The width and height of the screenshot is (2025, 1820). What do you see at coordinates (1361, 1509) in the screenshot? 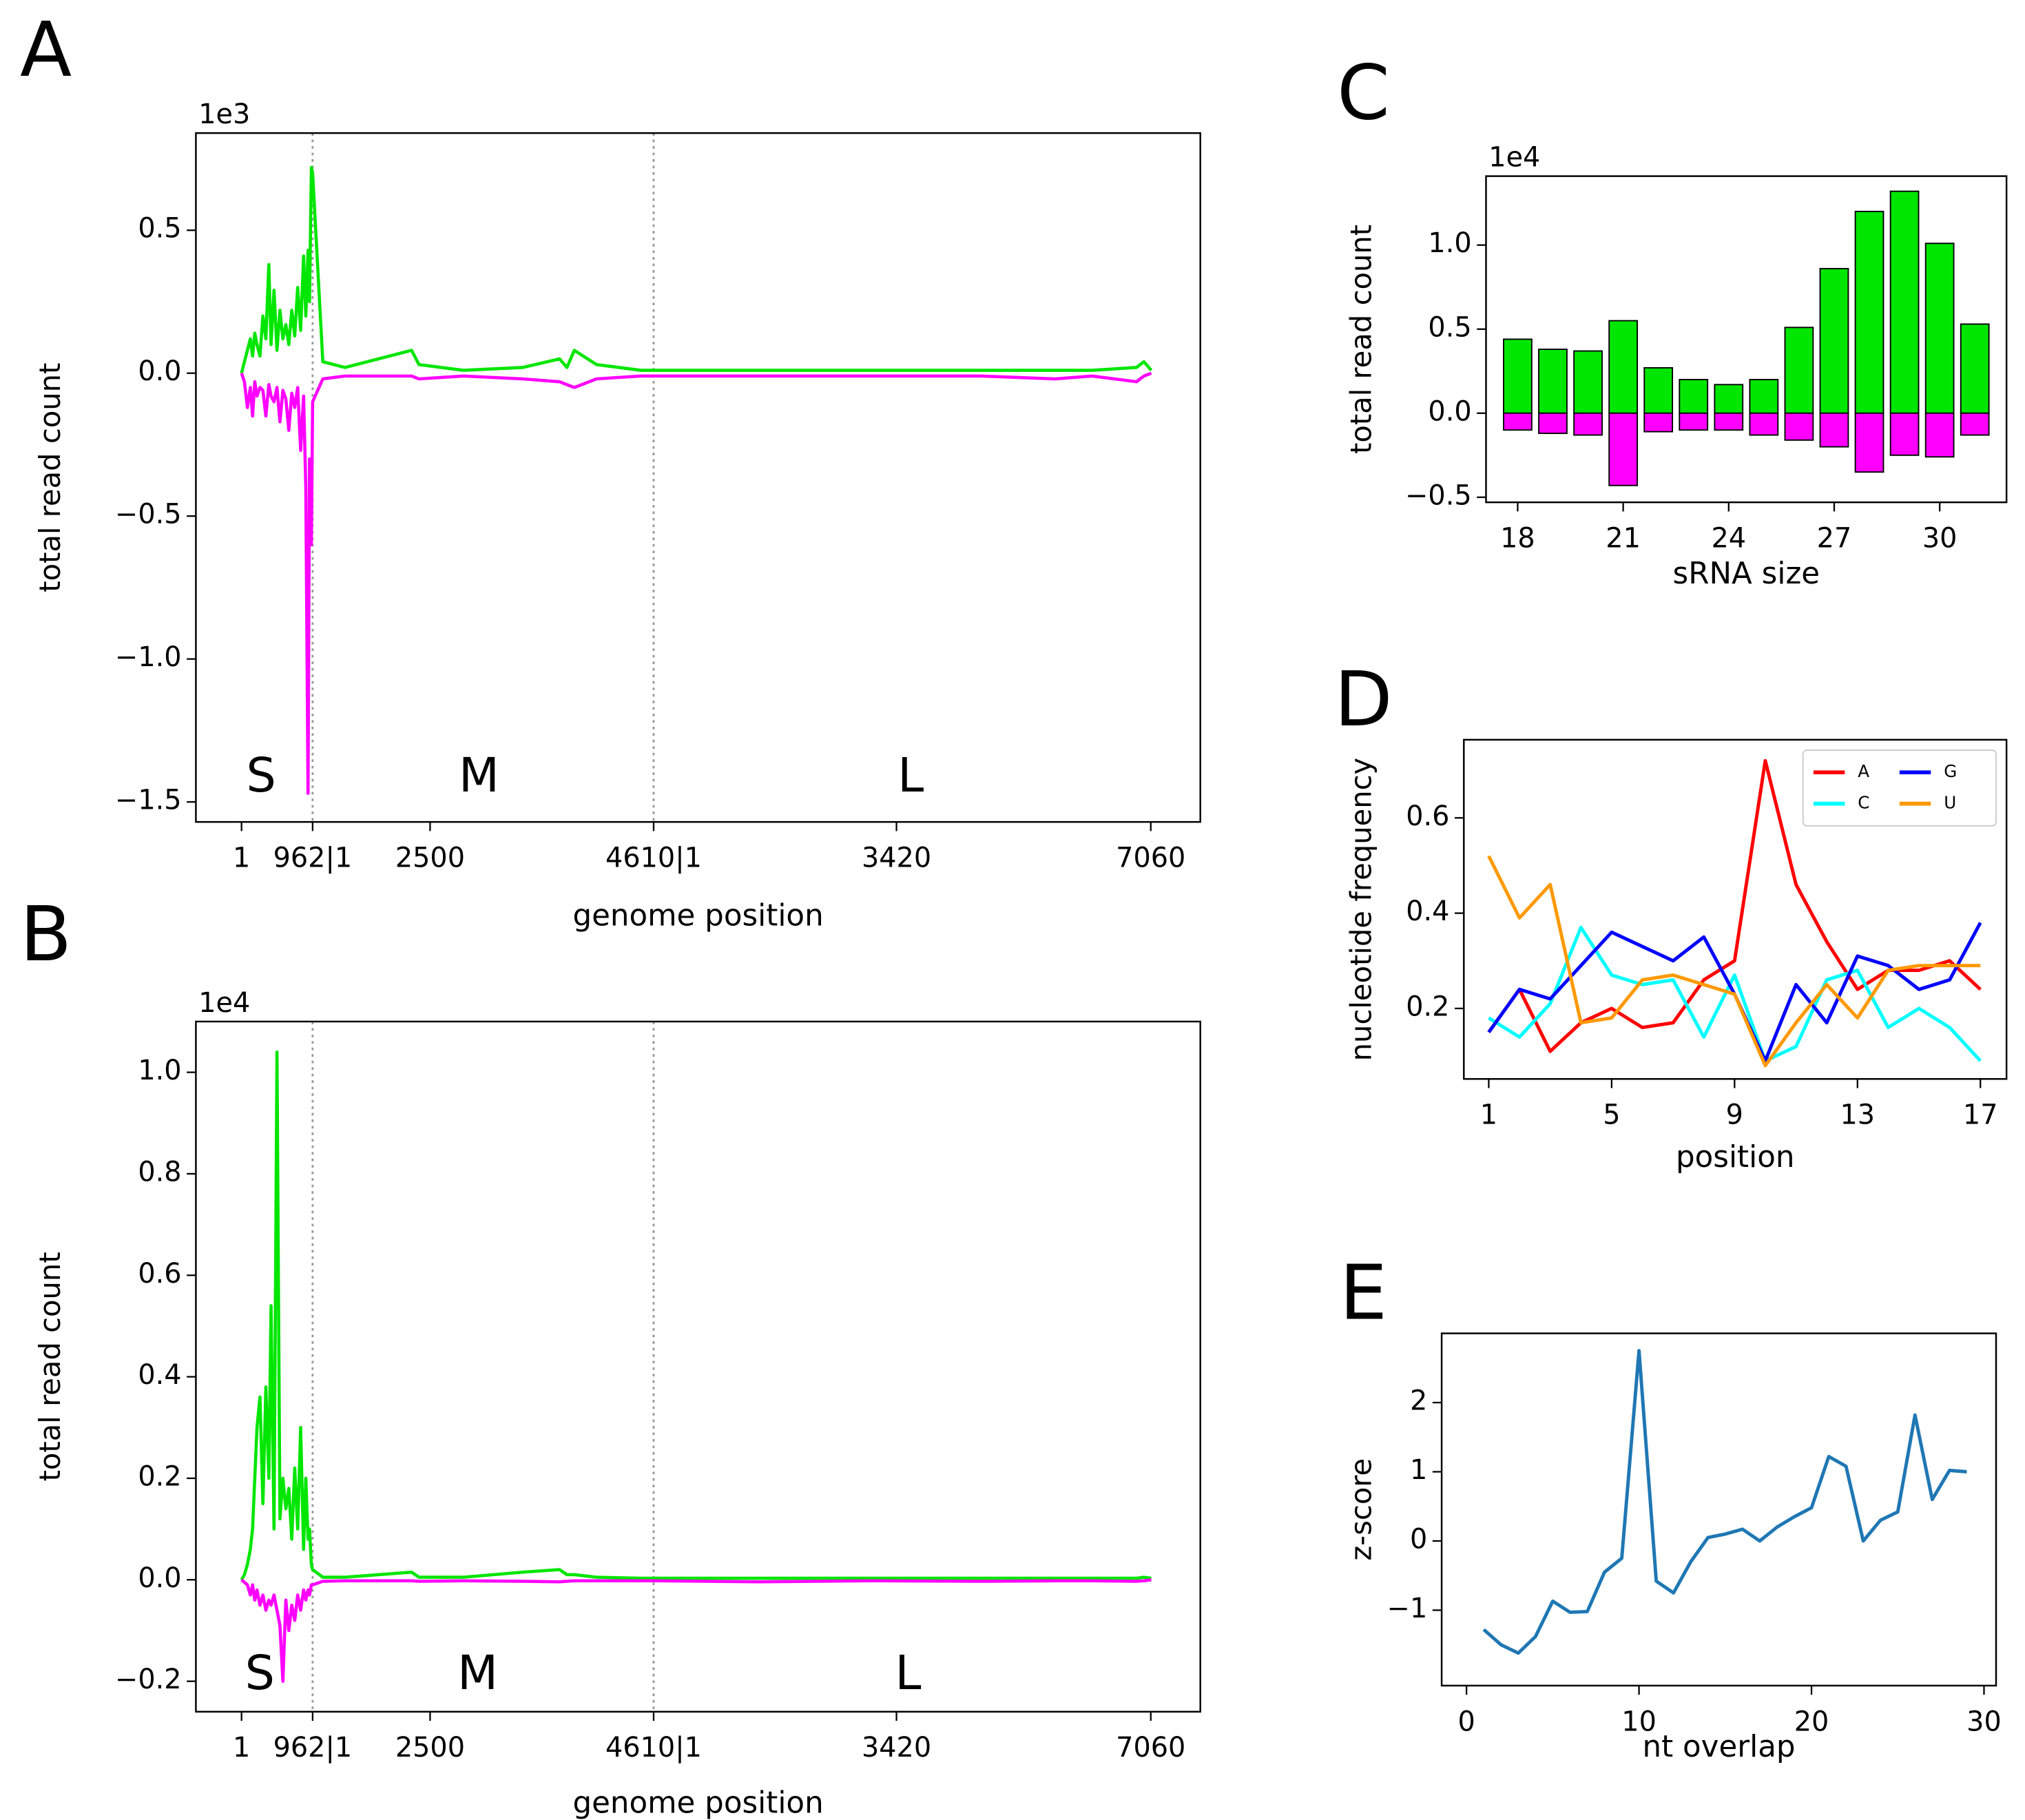
I see `y-axis-label: z-score` at bounding box center [1361, 1509].